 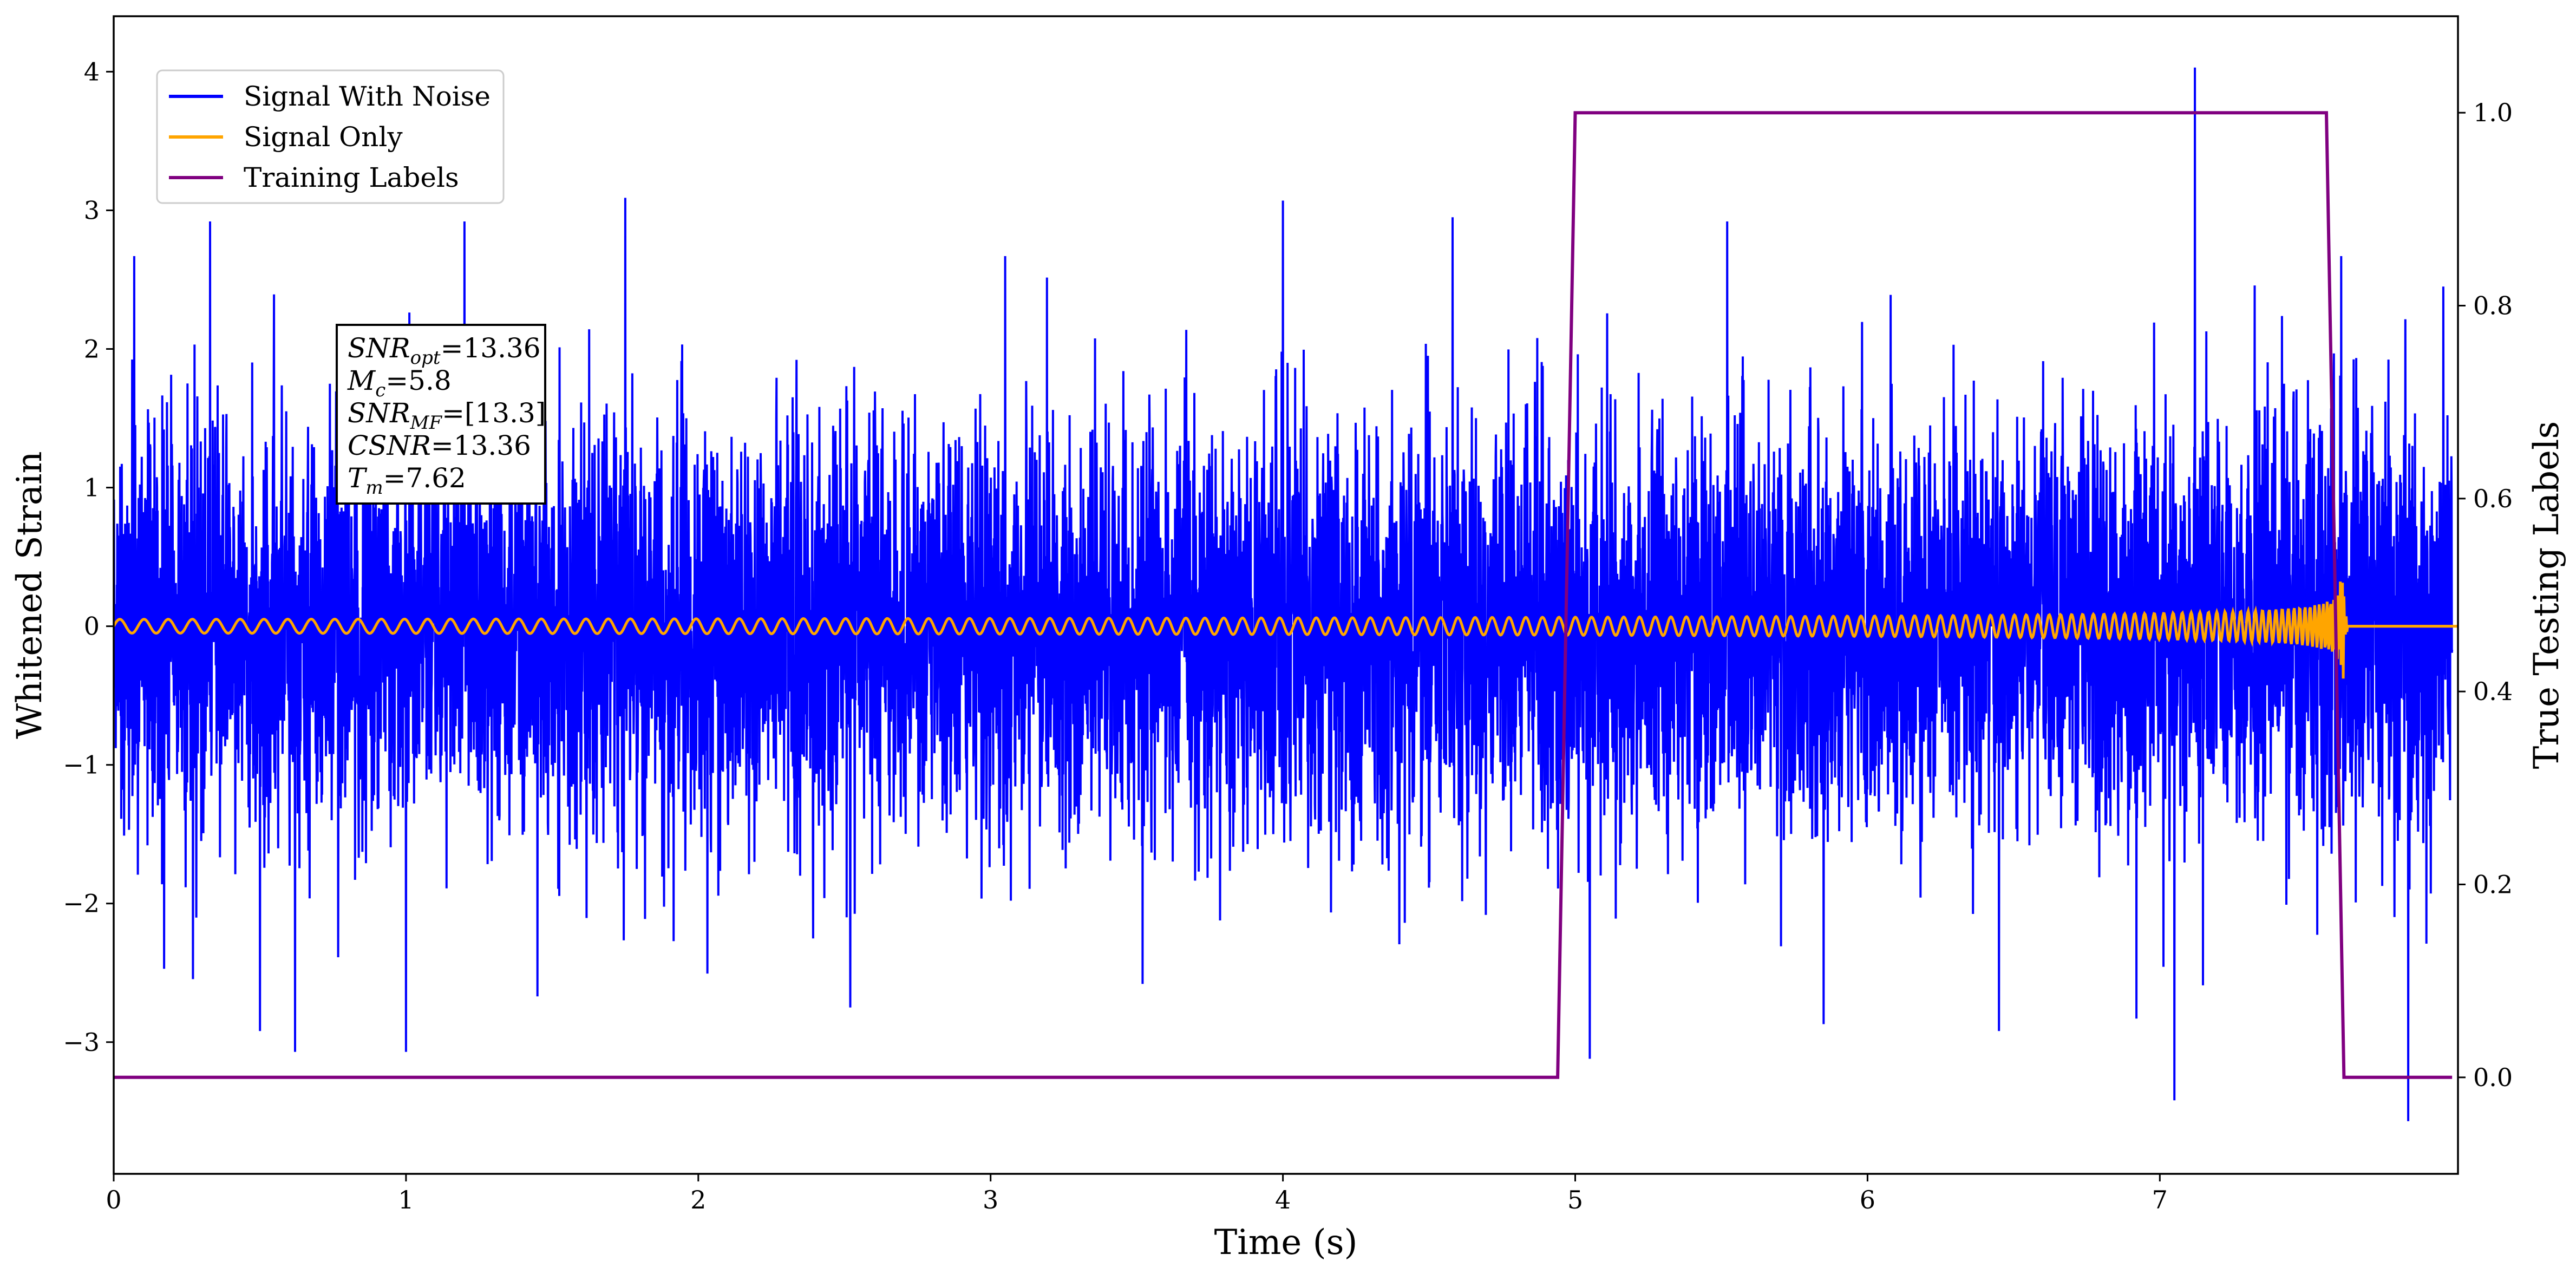 I want to click on series-signal-only, so click(x=1283, y=630).